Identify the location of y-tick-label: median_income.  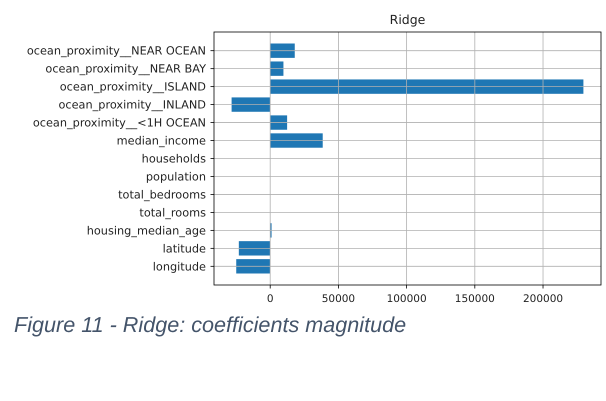
(161, 141).